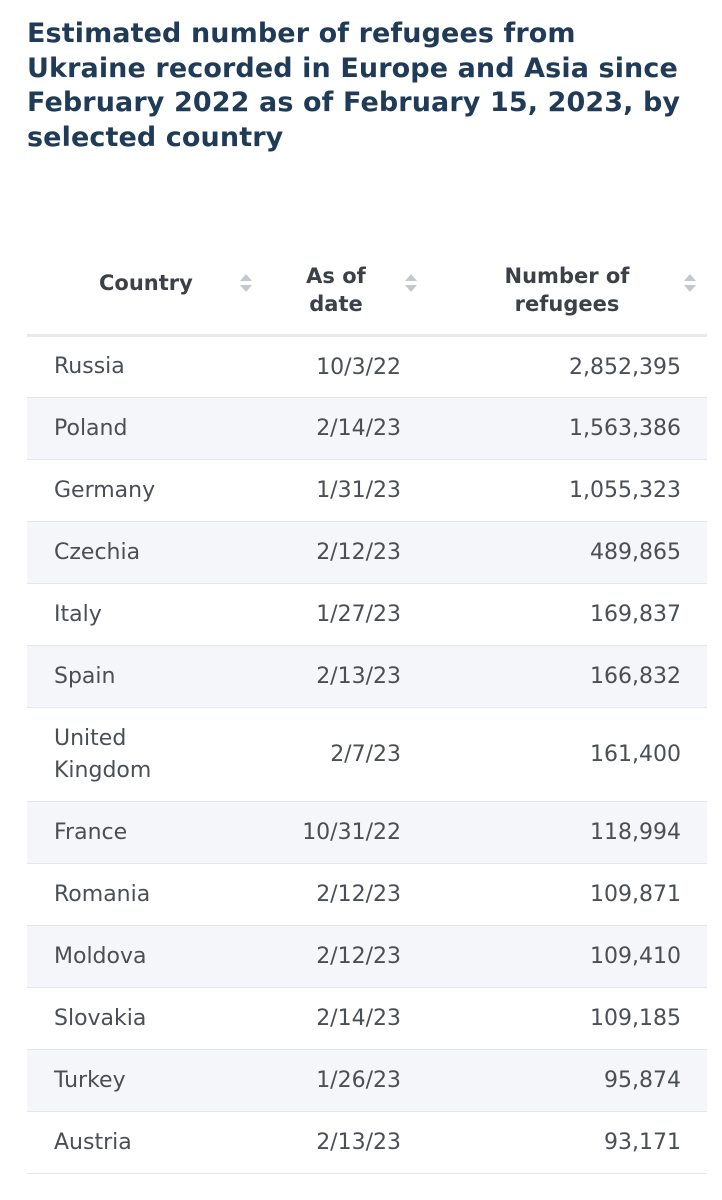  Describe the element at coordinates (347, 490) in the screenshot. I see `date-cell: 1/31/23` at that location.